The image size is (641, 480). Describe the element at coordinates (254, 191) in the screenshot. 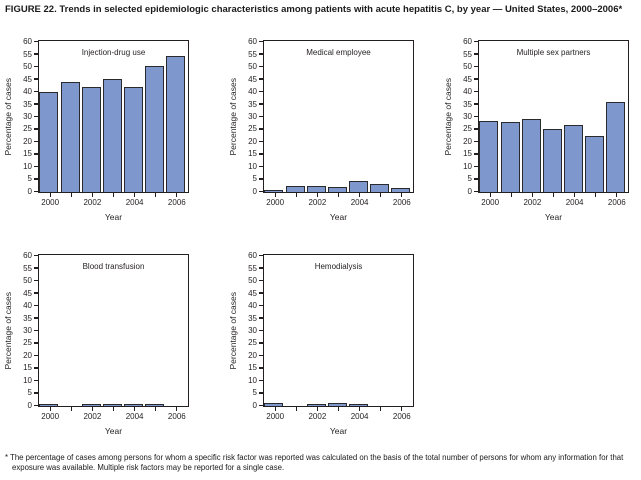

I see `y-tick-label: 0` at that location.